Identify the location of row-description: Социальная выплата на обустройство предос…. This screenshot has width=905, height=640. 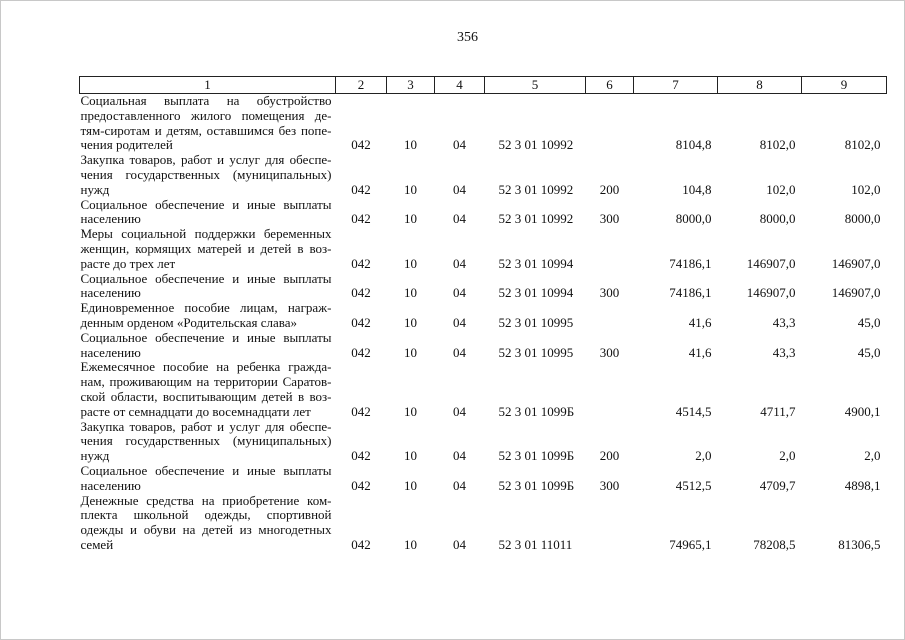
(208, 123).